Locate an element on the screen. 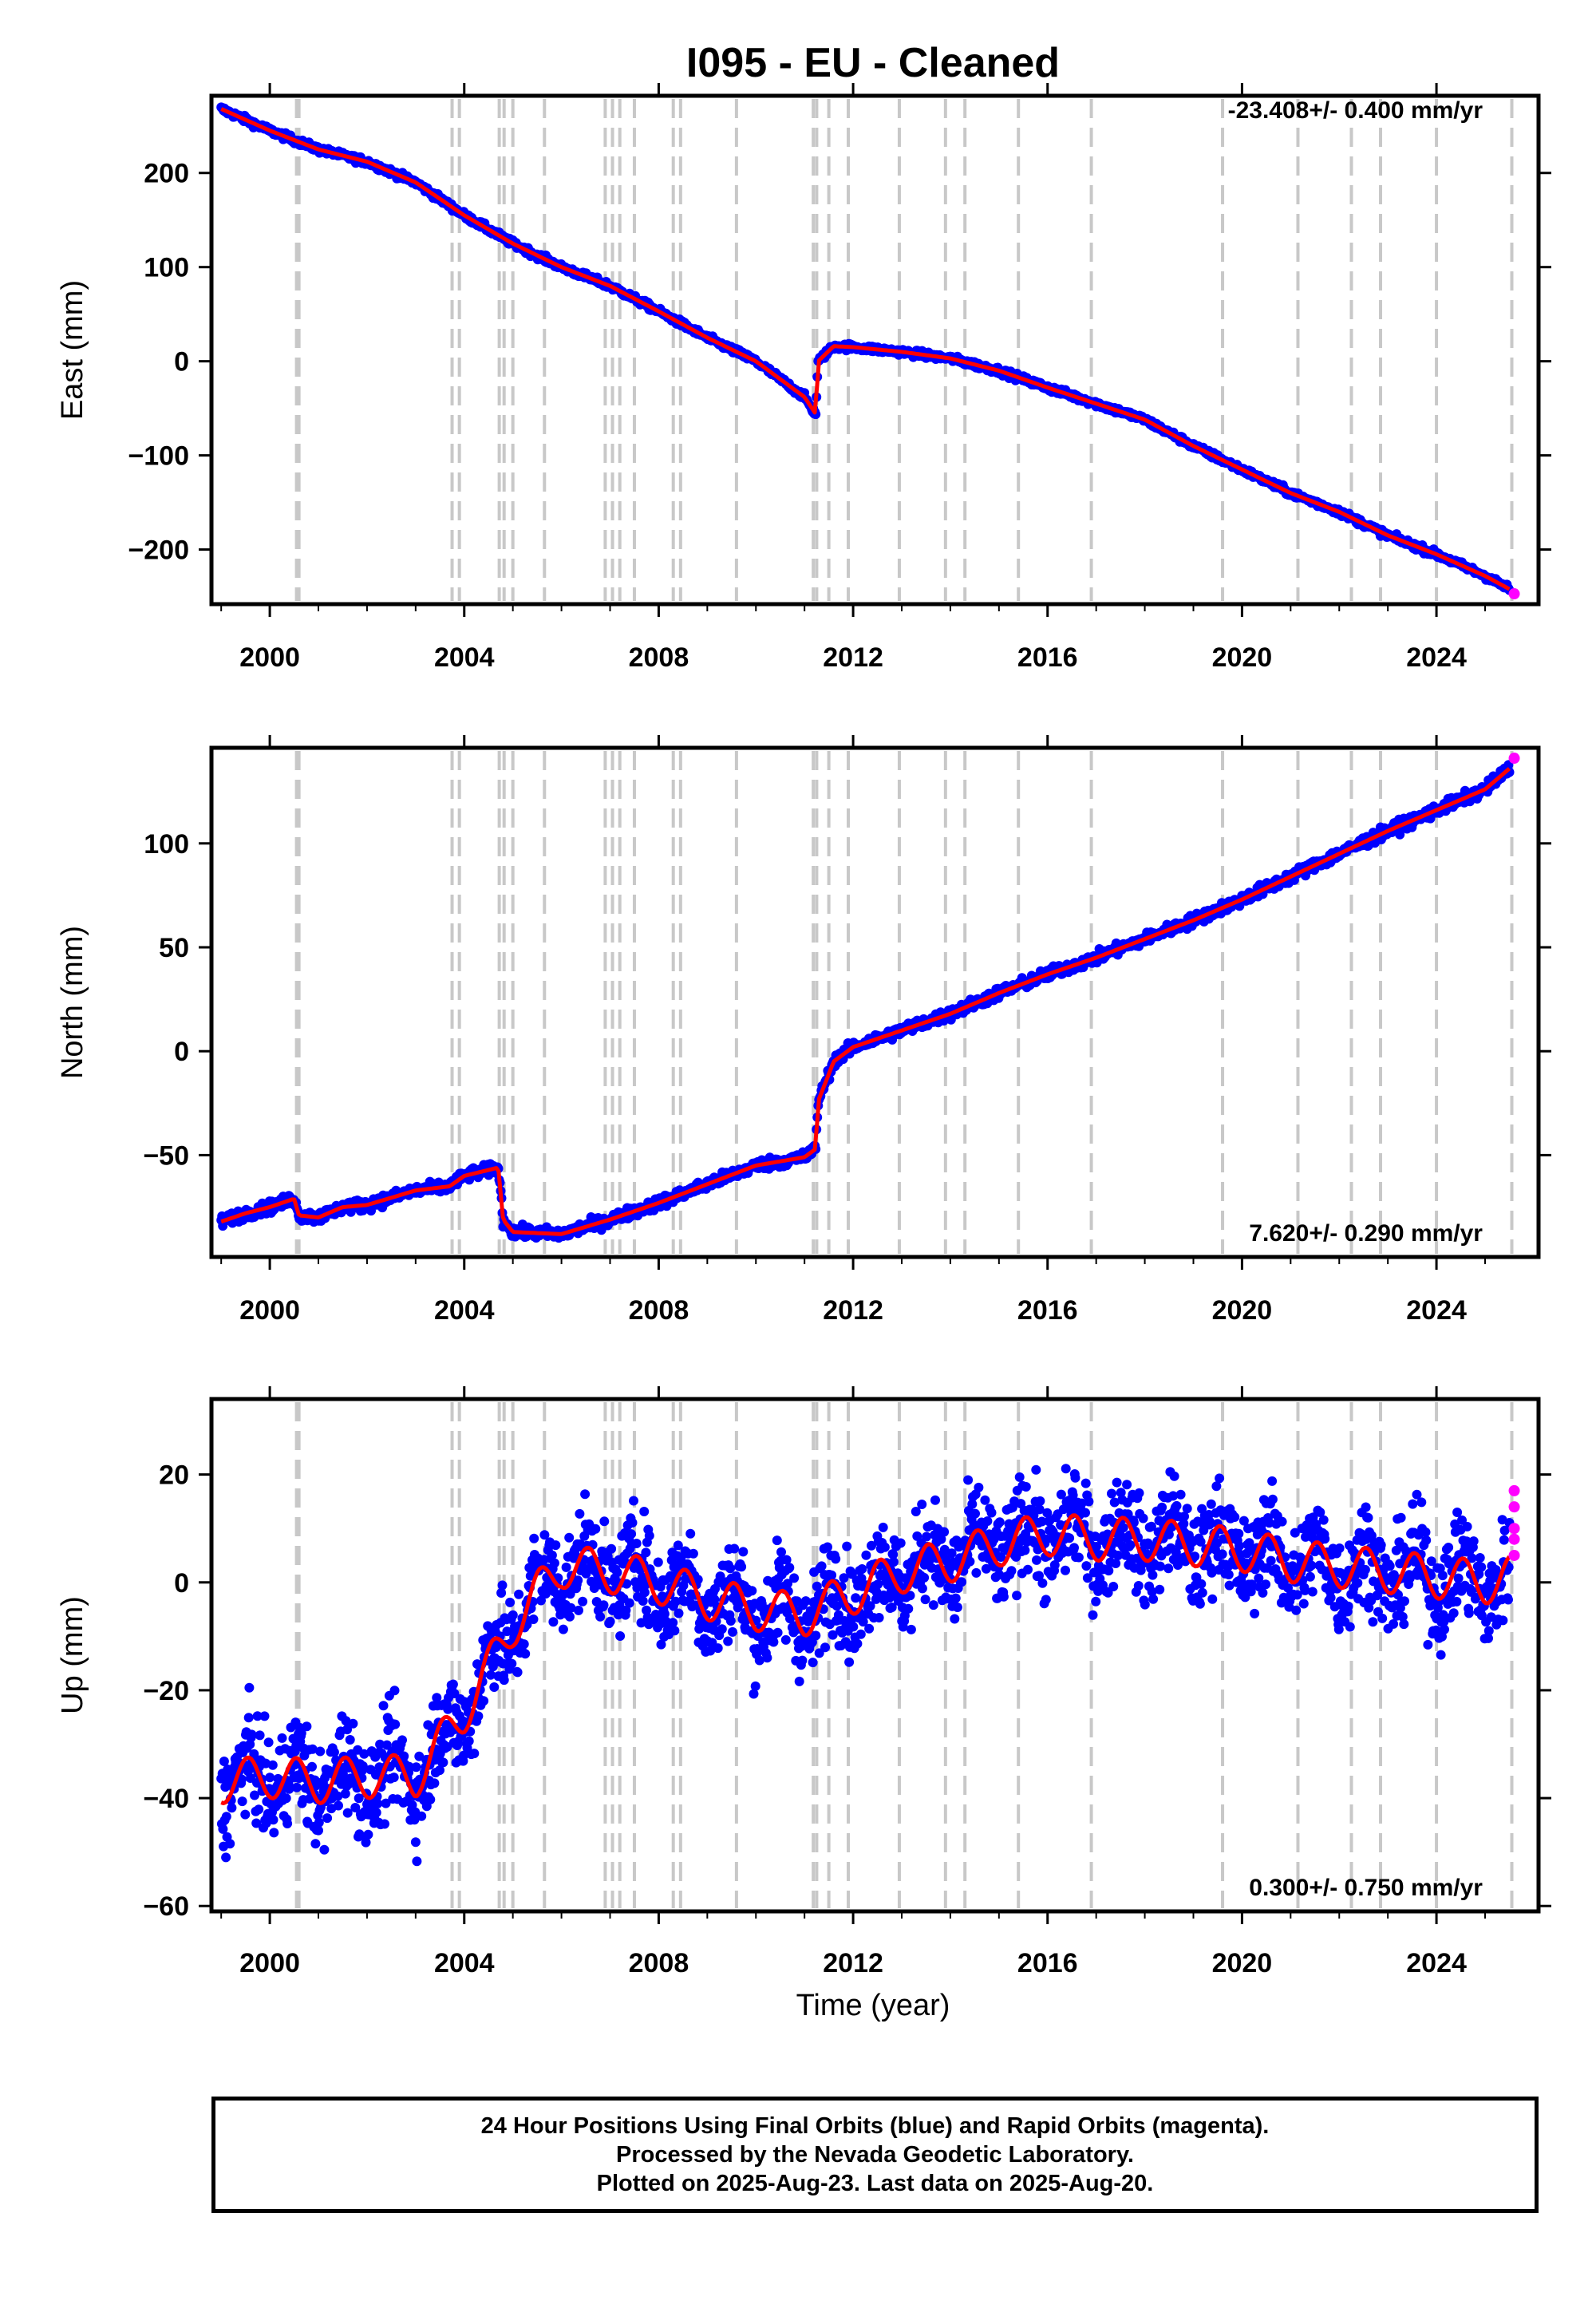  rate-label: 7.620+/- 0.290 mm/yr is located at coordinates (1366, 1233).